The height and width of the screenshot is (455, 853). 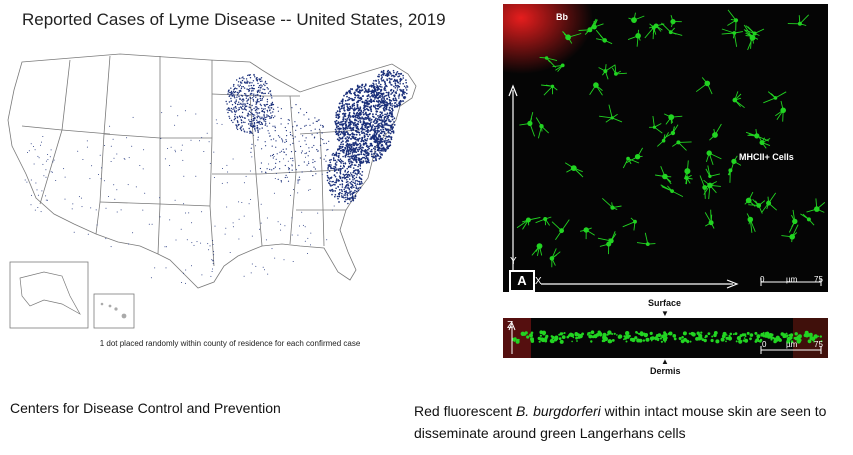 What do you see at coordinates (665, 303) in the screenshot?
I see `surface-label: Surface` at bounding box center [665, 303].